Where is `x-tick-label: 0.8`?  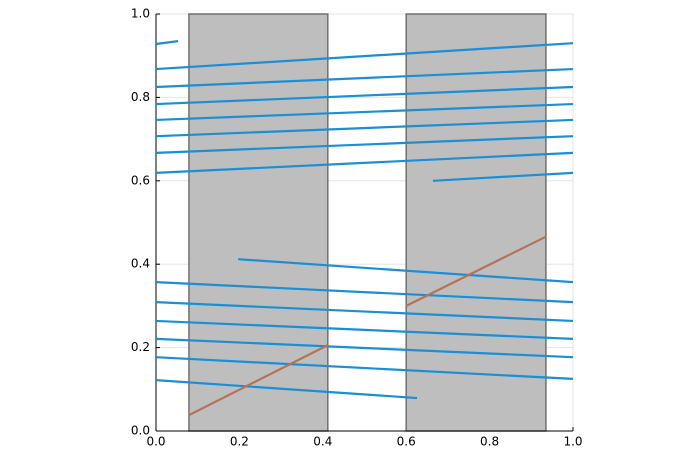 x-tick-label: 0.8 is located at coordinates (489, 442).